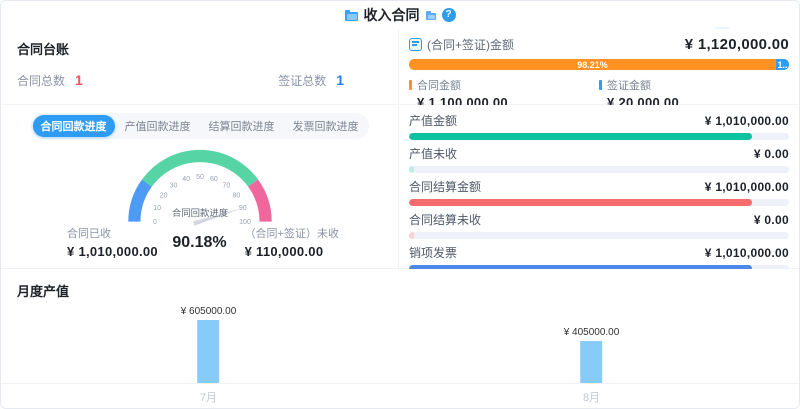 The height and width of the screenshot is (409, 800). What do you see at coordinates (599, 225) in the screenshot?
I see `metric-row: 合同结算未收 ¥ 0.00` at bounding box center [599, 225].